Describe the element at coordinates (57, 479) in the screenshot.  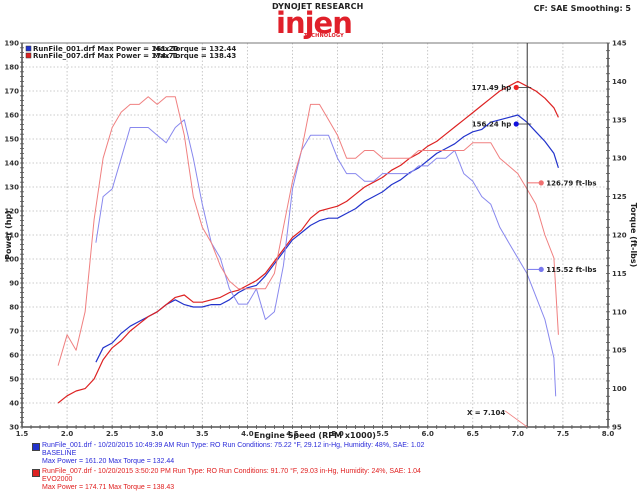
I see `run-label: EVO2000` at that location.